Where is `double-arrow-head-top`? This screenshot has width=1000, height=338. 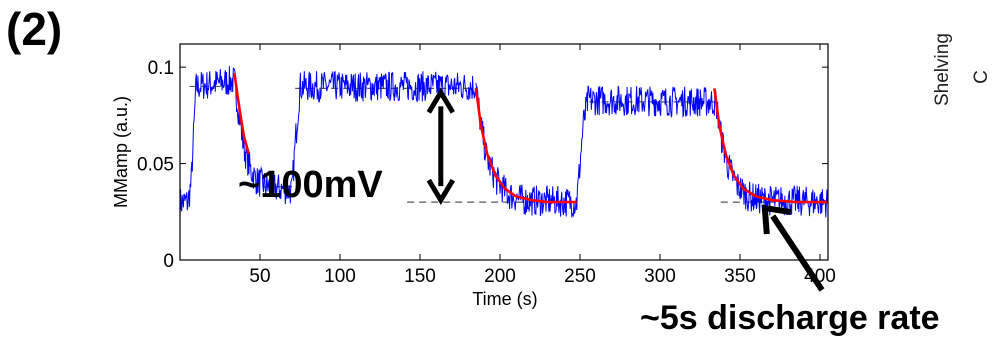
double-arrow-head-top is located at coordinates (440, 100).